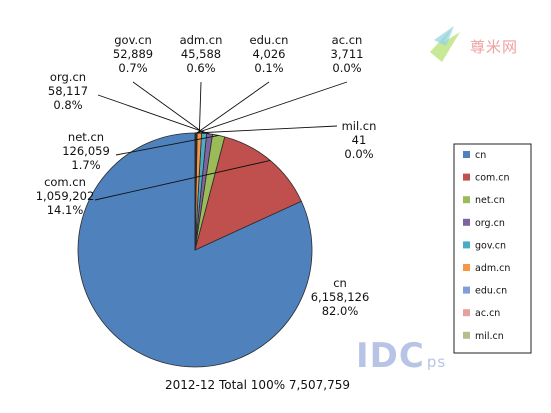  I want to click on legend-swatch-com-cn, so click(466, 177).